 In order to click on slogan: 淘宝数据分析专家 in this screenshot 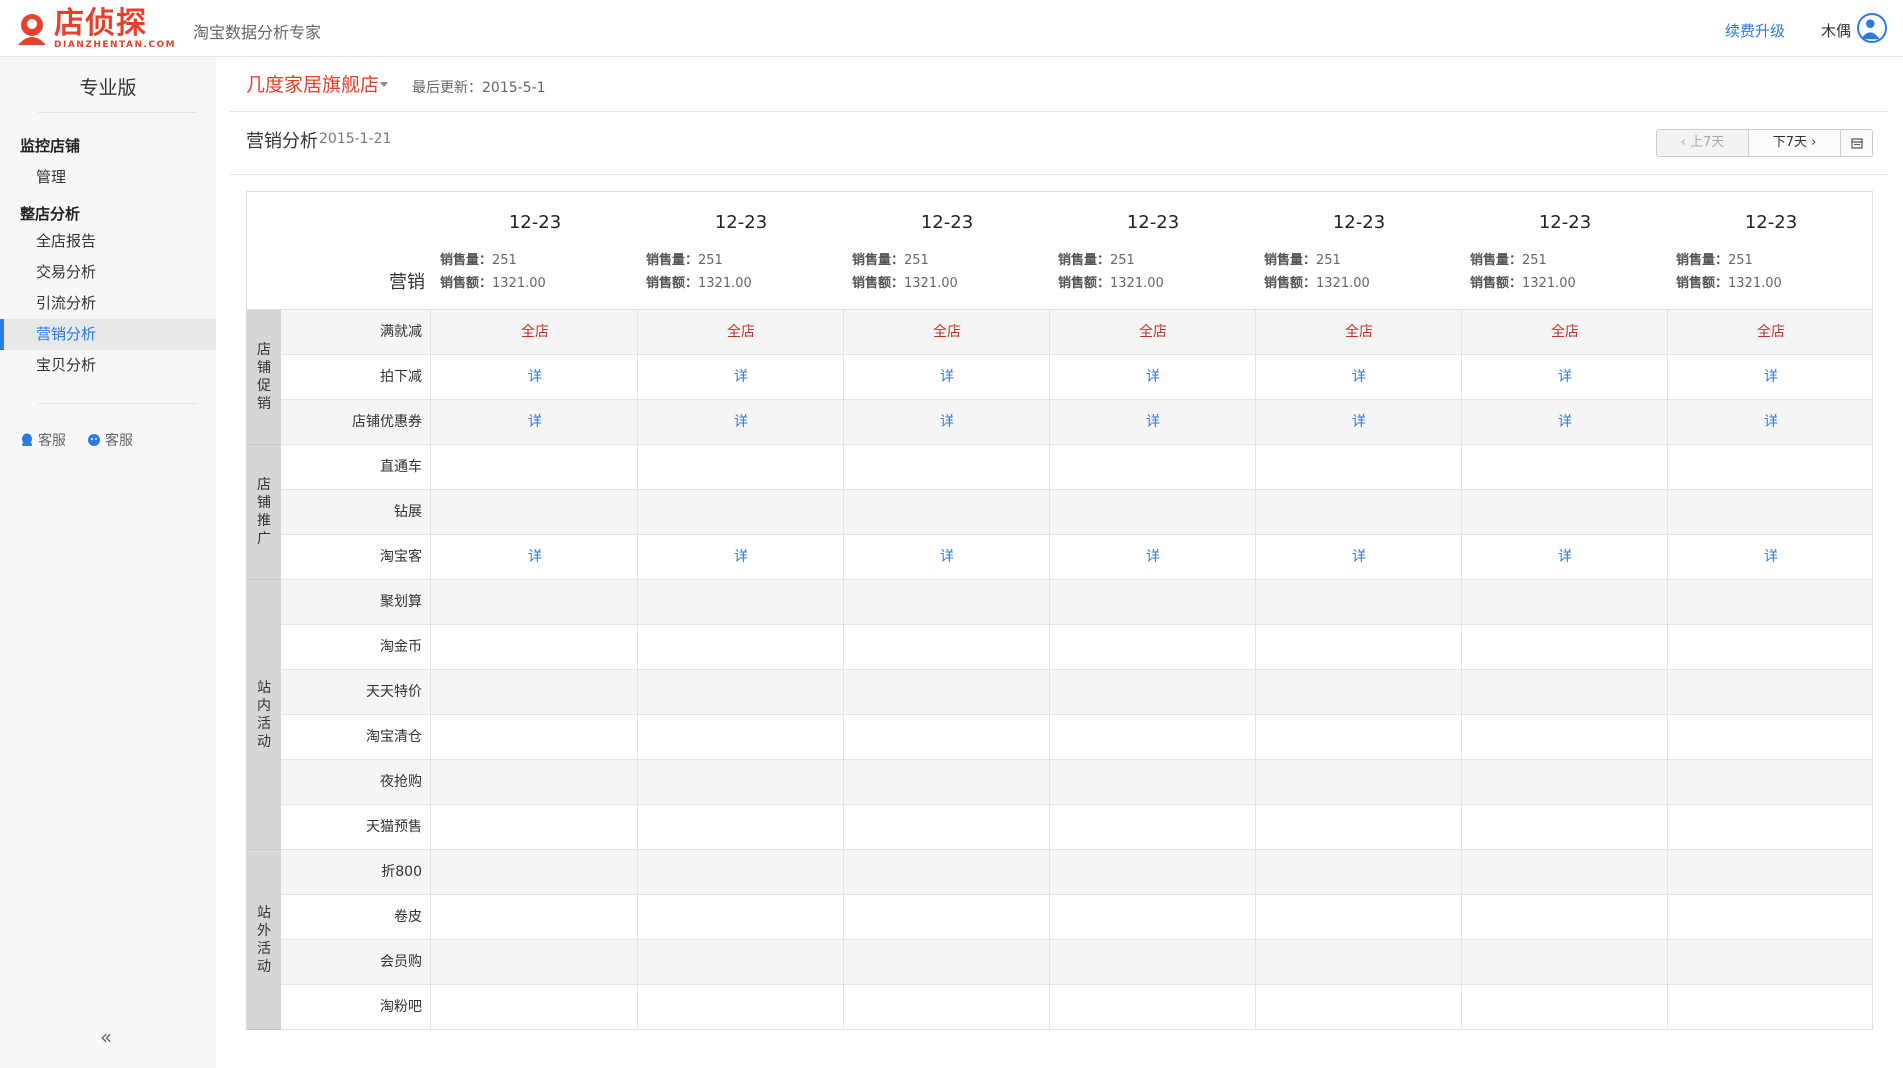, I will do `click(257, 32)`.